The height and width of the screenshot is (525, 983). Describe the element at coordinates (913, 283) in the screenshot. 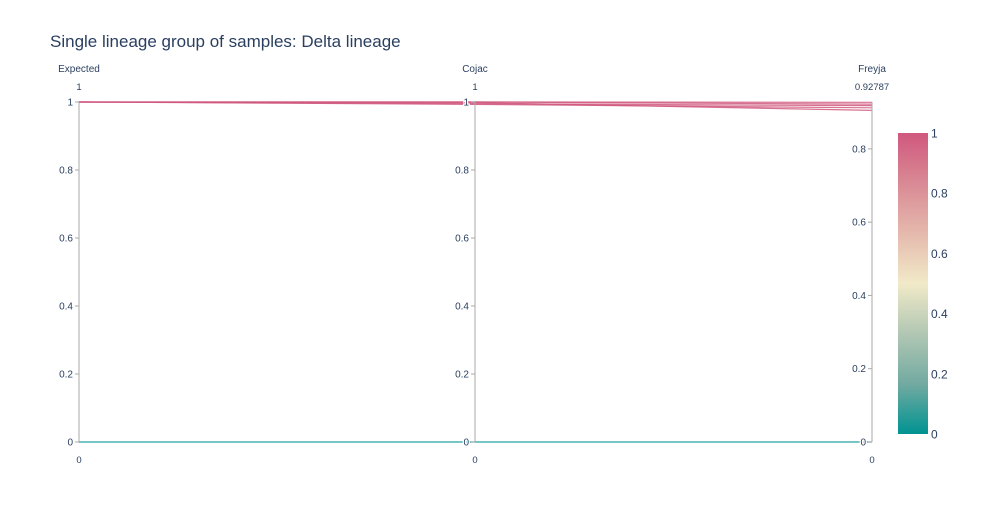

I see `colorbar` at that location.